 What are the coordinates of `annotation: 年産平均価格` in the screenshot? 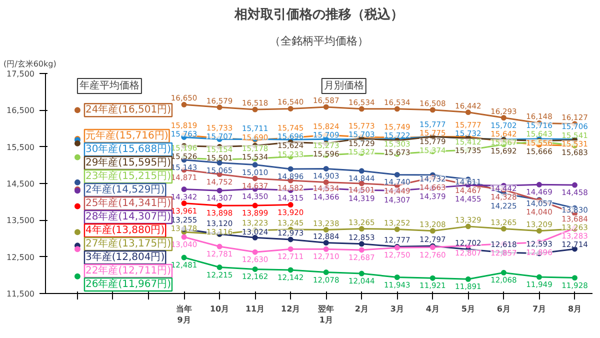 It's located at (109, 86).